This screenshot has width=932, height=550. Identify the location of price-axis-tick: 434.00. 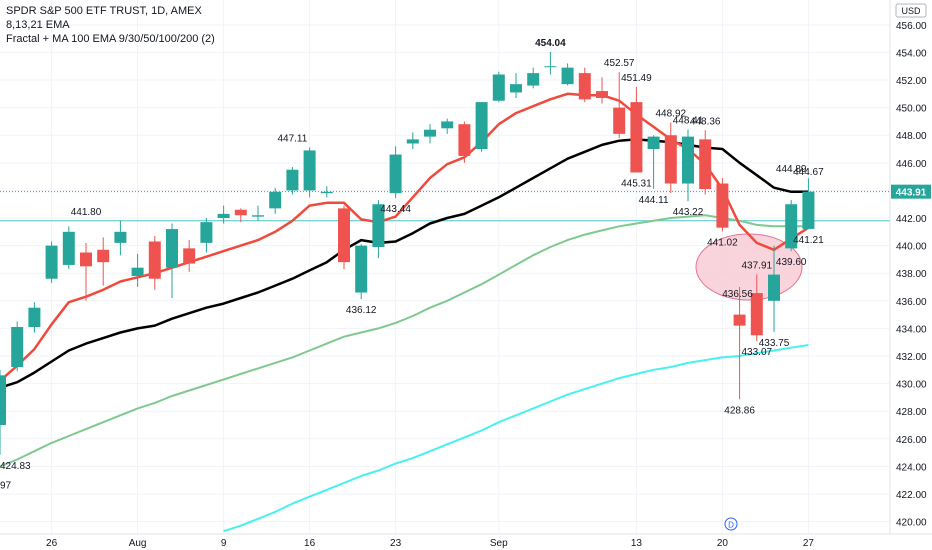
(911, 329).